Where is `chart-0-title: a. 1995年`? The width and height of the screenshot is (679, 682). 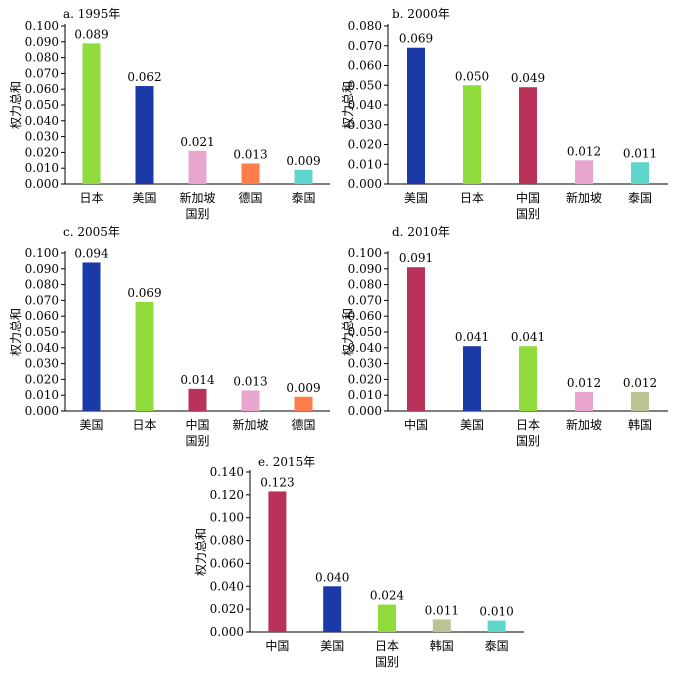 chart-0-title: a. 1995年 is located at coordinates (91, 14).